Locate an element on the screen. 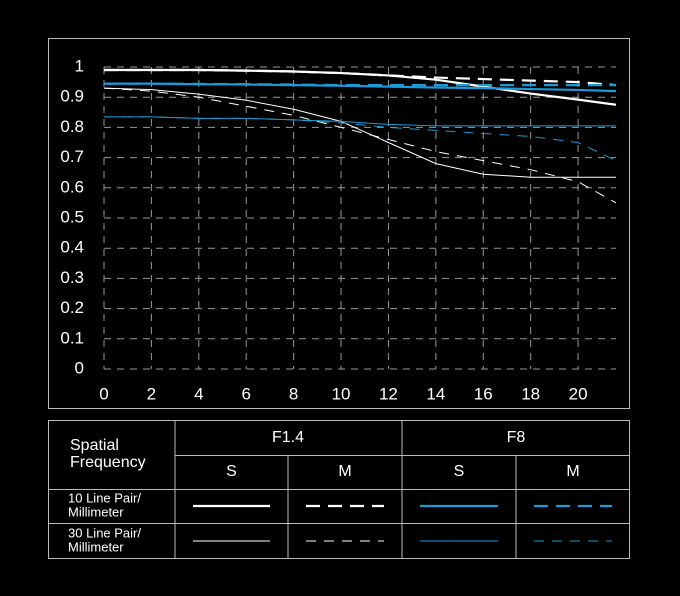 This screenshot has height=596, width=680. x-tick-label: 20 is located at coordinates (578, 393).